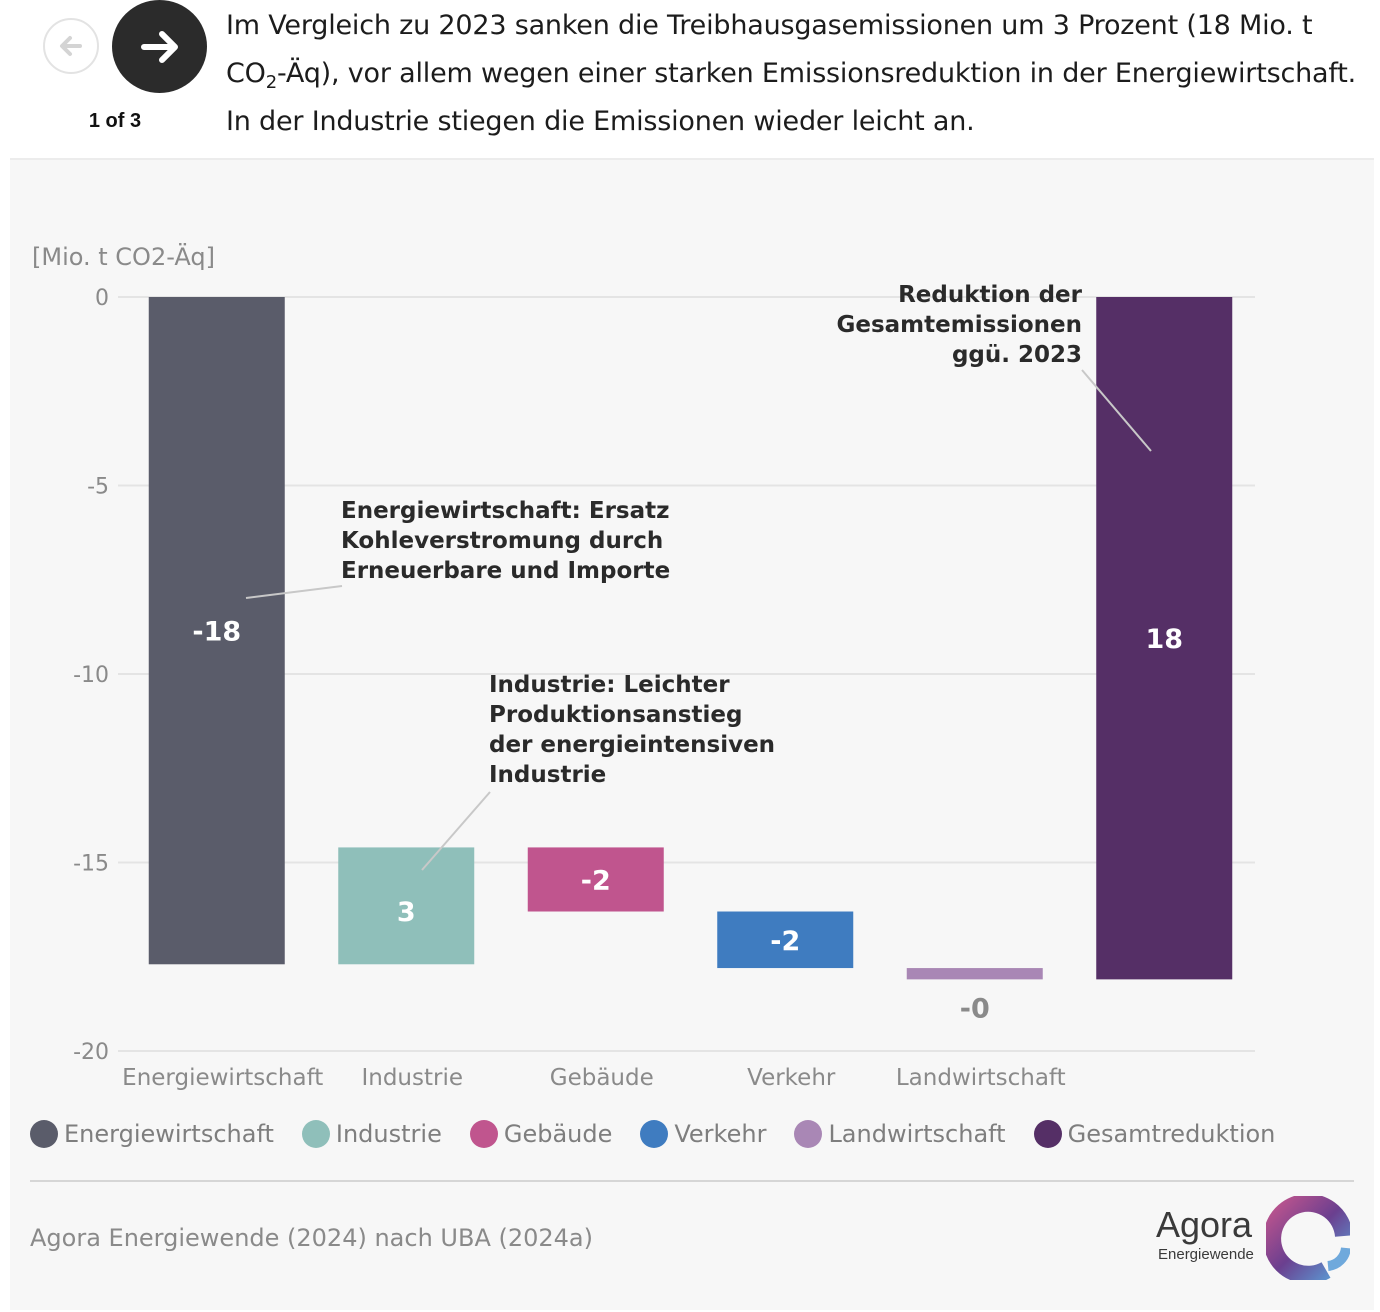 This screenshot has height=1312, width=1380. What do you see at coordinates (102, 298) in the screenshot?
I see `y-tick-label: 0` at bounding box center [102, 298].